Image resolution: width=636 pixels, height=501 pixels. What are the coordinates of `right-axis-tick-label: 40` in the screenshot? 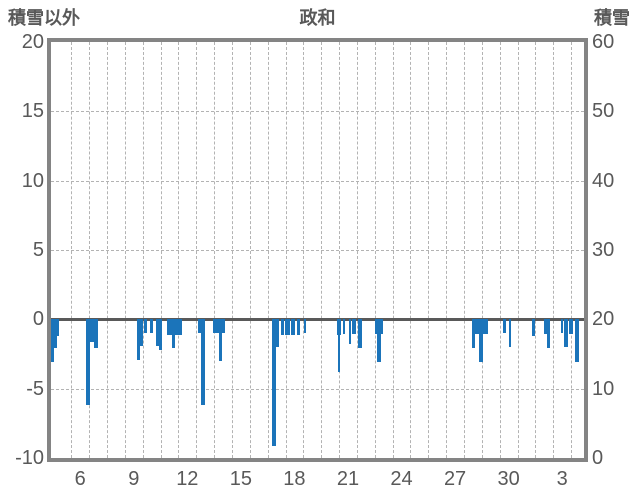 It's located at (603, 180).